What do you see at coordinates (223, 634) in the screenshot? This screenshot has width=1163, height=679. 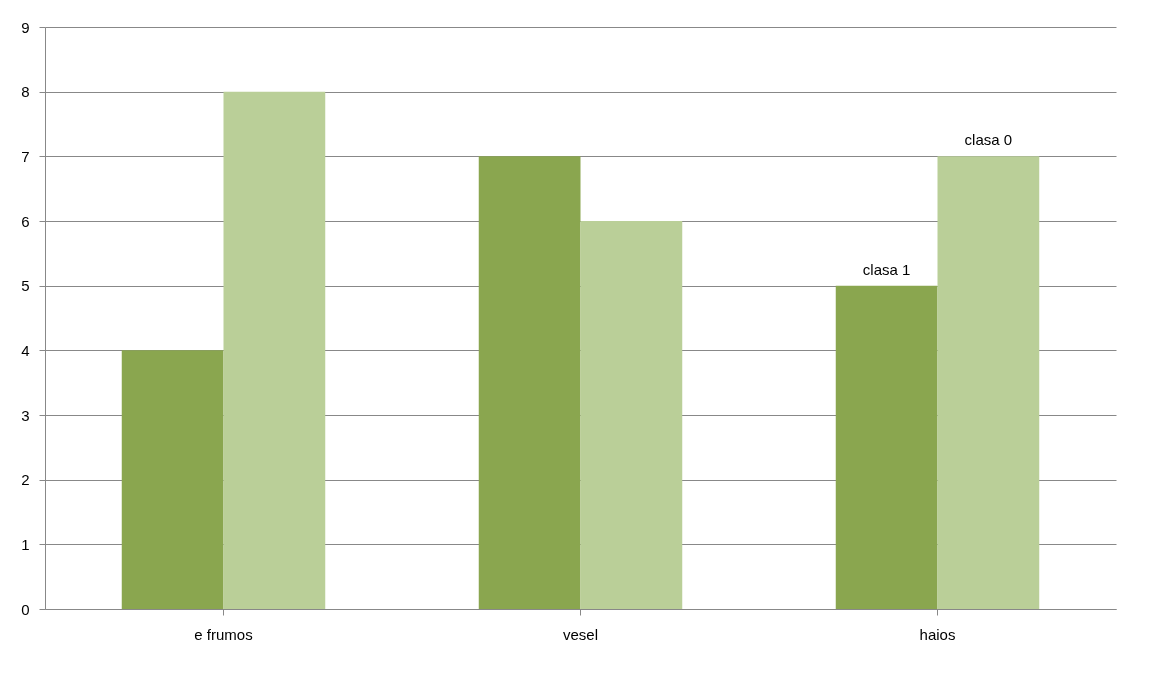 I see `x-tick-label: e frumos` at bounding box center [223, 634].